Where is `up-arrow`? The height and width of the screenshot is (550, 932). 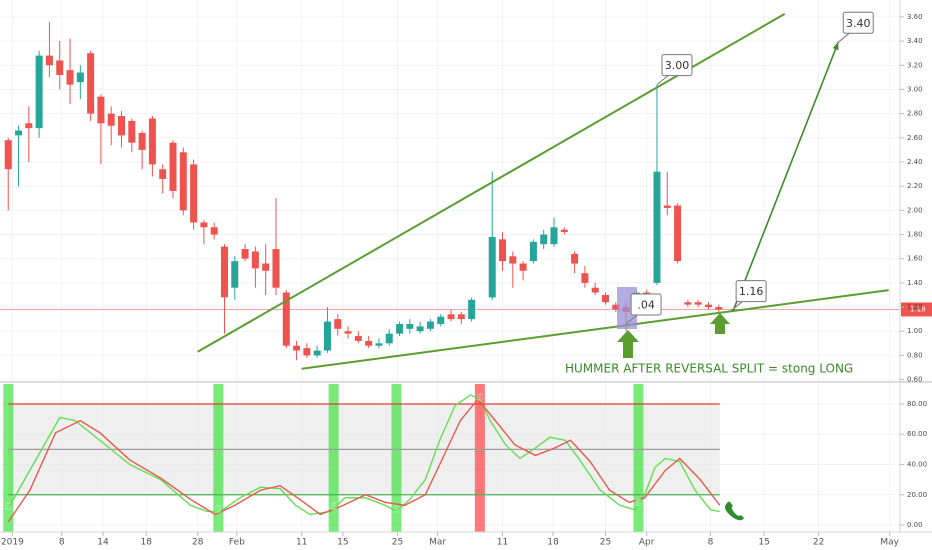 up-arrow is located at coordinates (673, 335).